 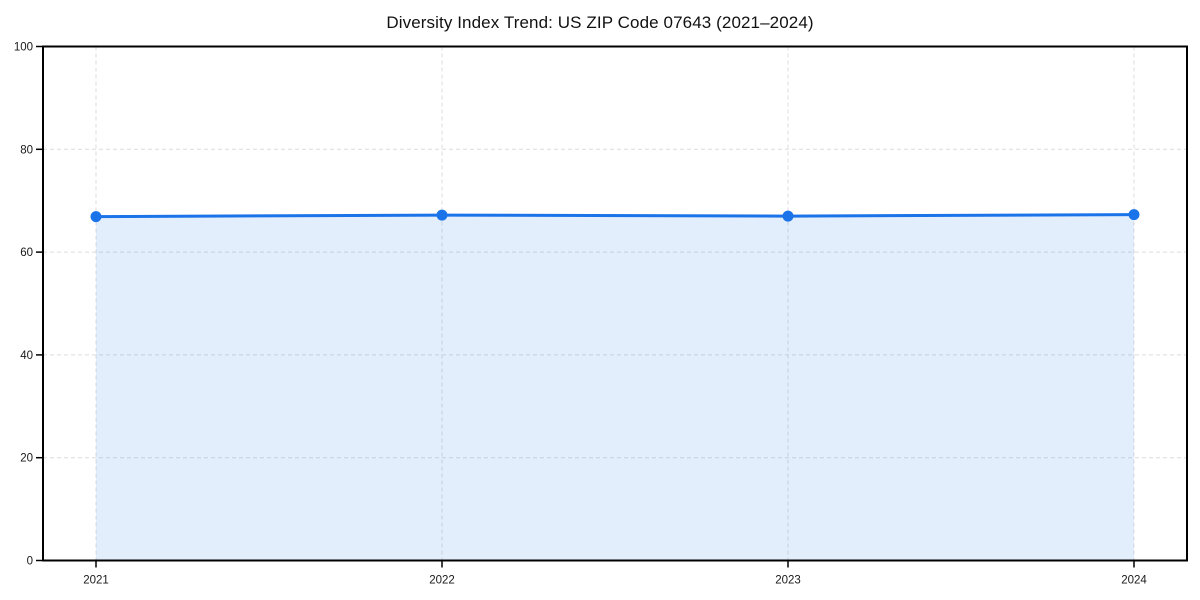 What do you see at coordinates (442, 215) in the screenshot?
I see `data-point-2022` at bounding box center [442, 215].